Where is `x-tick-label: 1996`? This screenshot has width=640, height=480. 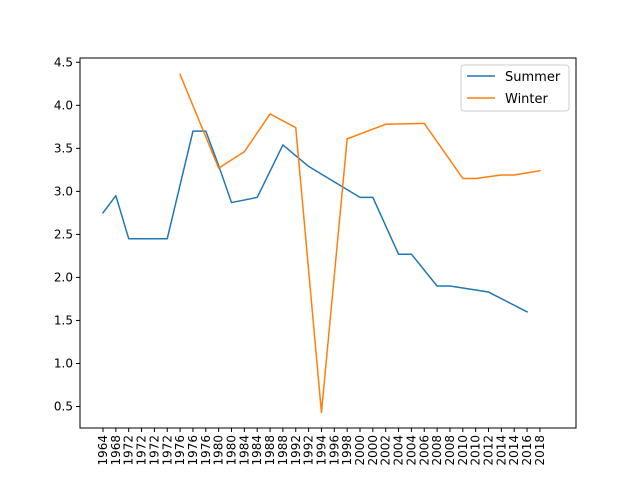
x-tick-label: 1996 is located at coordinates (334, 450).